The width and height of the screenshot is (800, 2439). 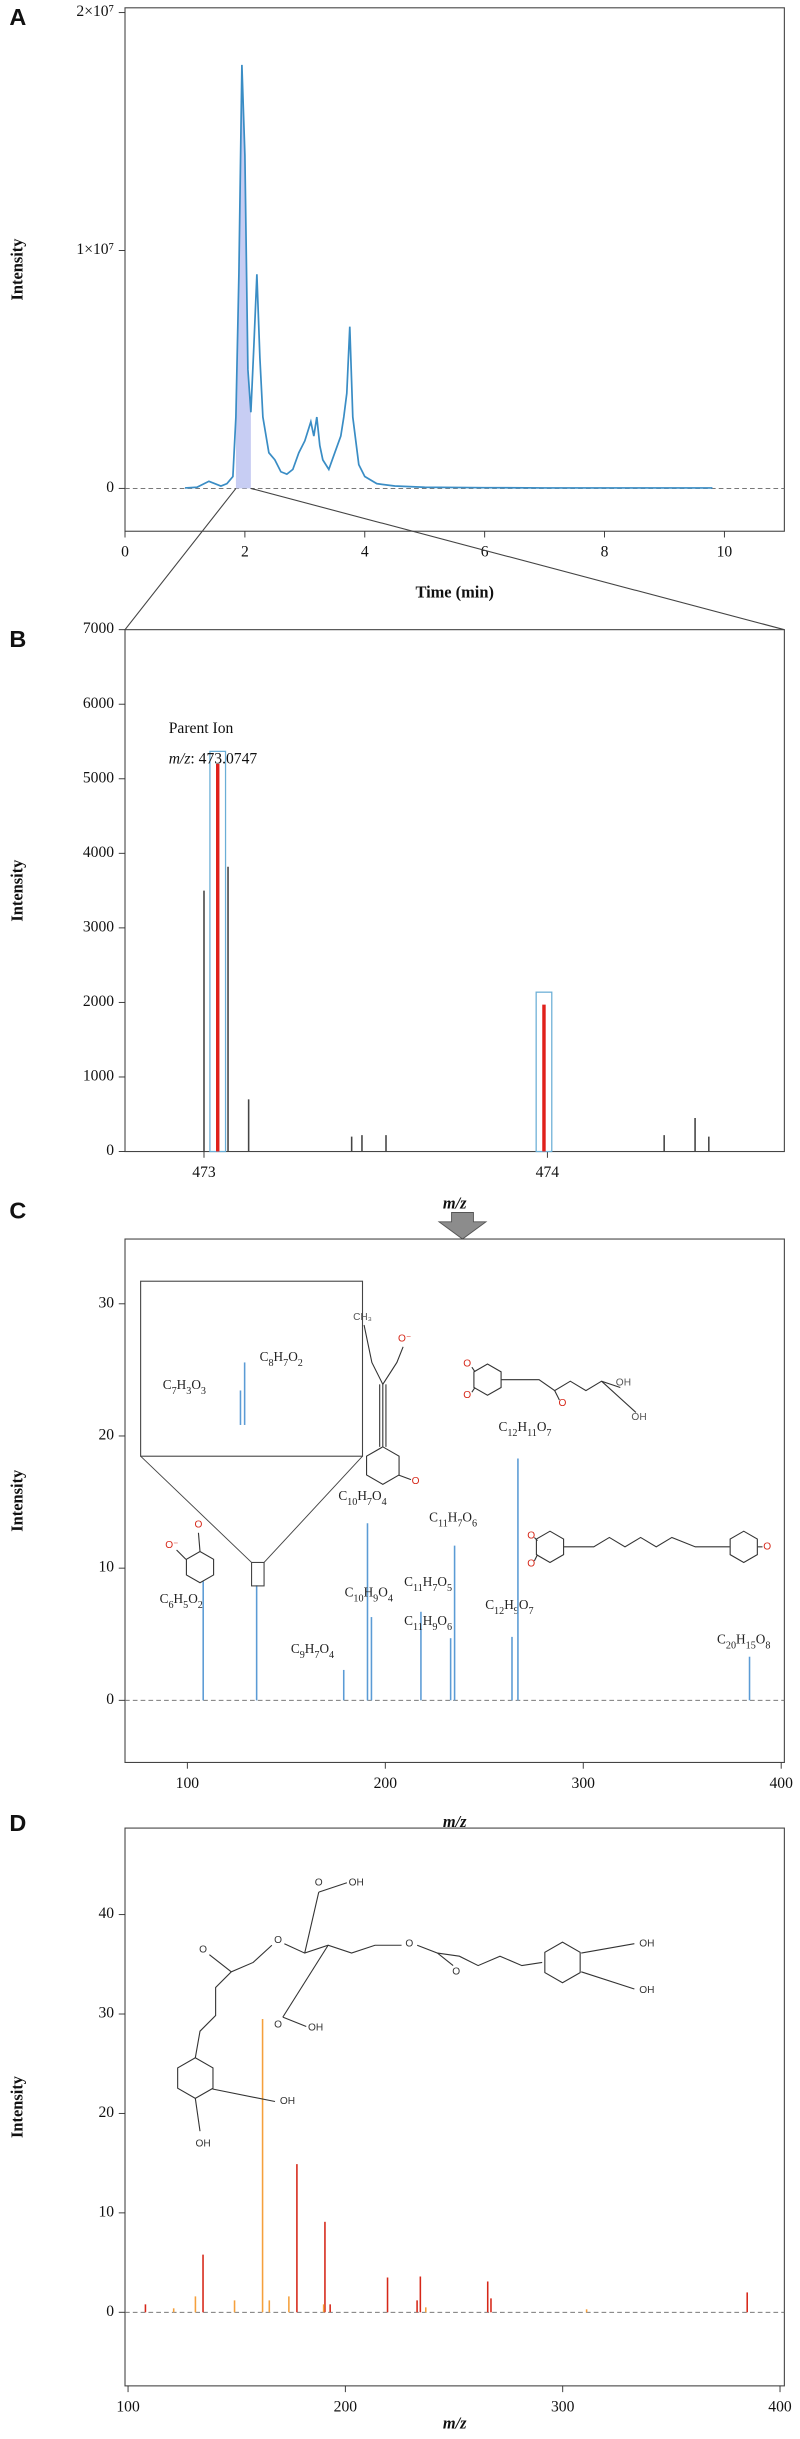 I want to click on peak-formula: C11H7O6, so click(x=453, y=1520).